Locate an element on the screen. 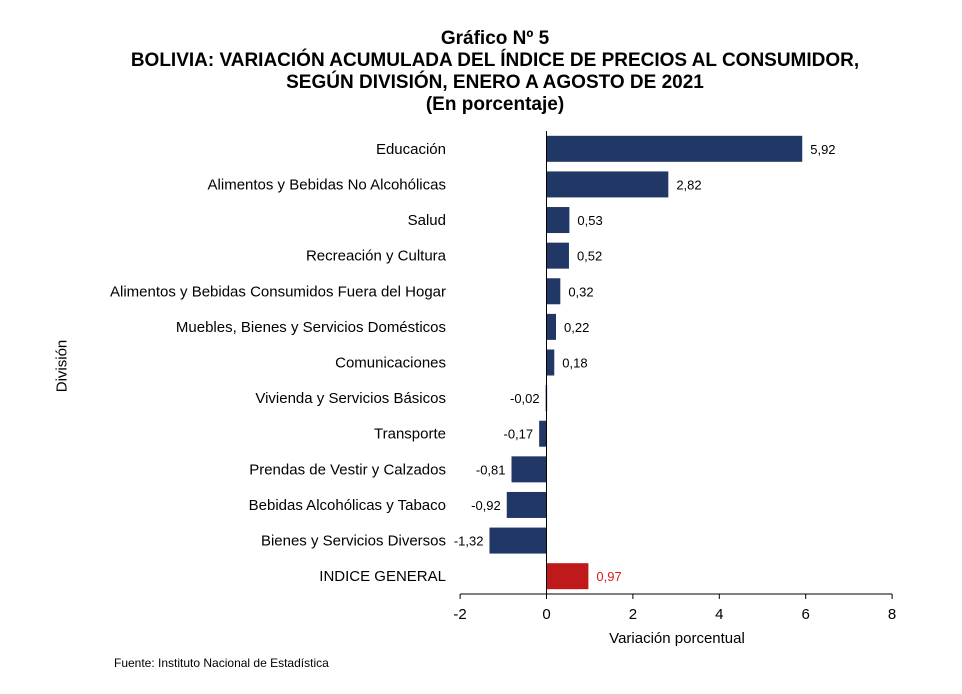  x-axis-title: Variación porcentual is located at coordinates (677, 638).